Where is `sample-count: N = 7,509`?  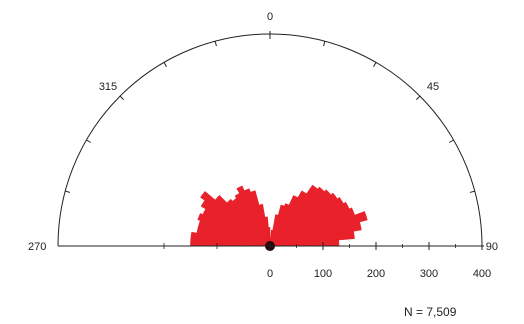 sample-count: N = 7,509 is located at coordinates (430, 312).